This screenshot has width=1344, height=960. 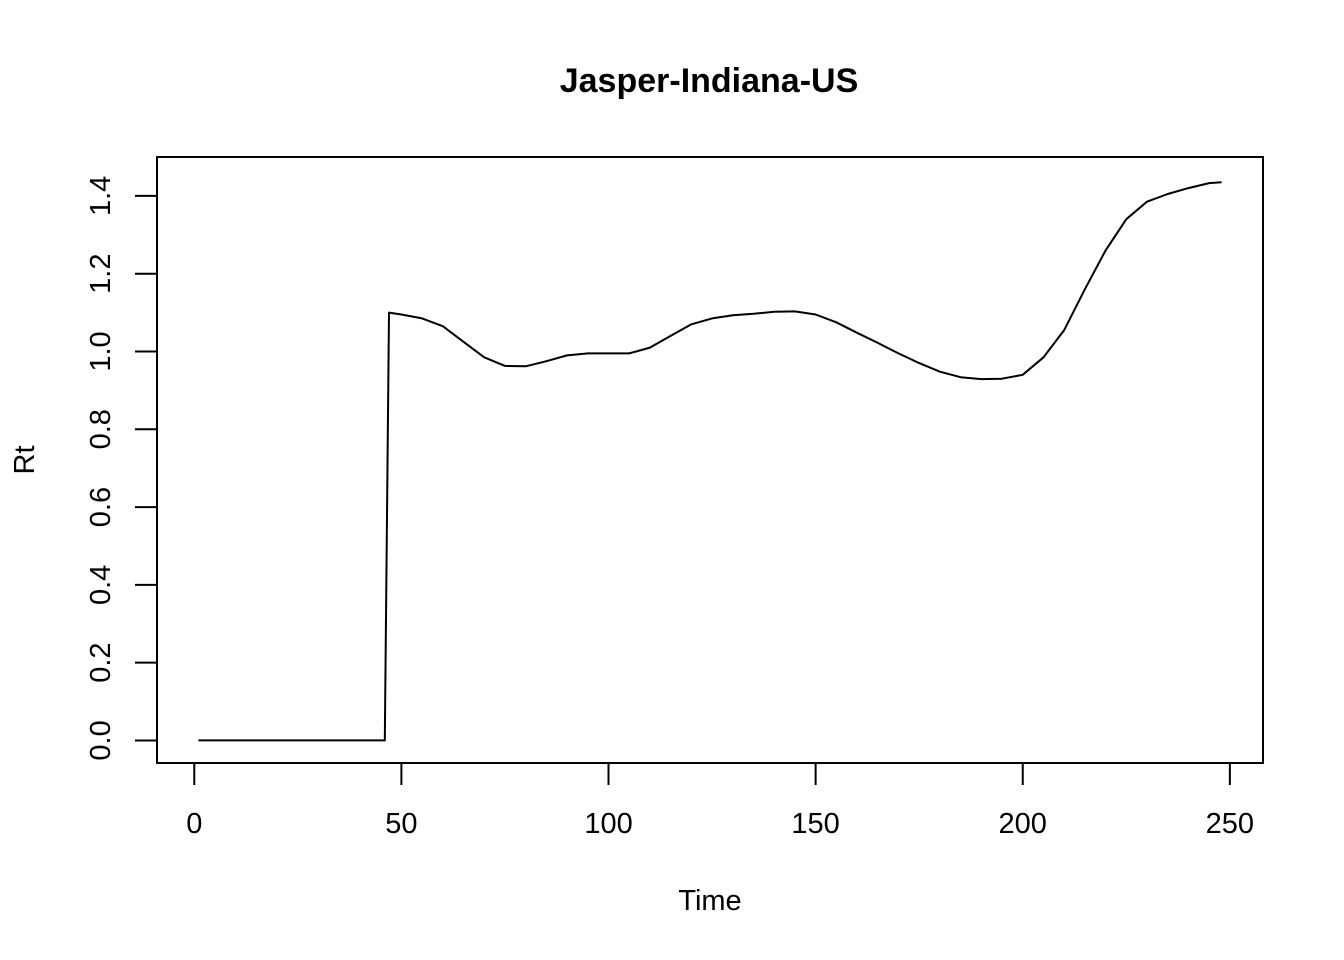 What do you see at coordinates (101, 507) in the screenshot?
I see `y-tick-label: 0.6` at bounding box center [101, 507].